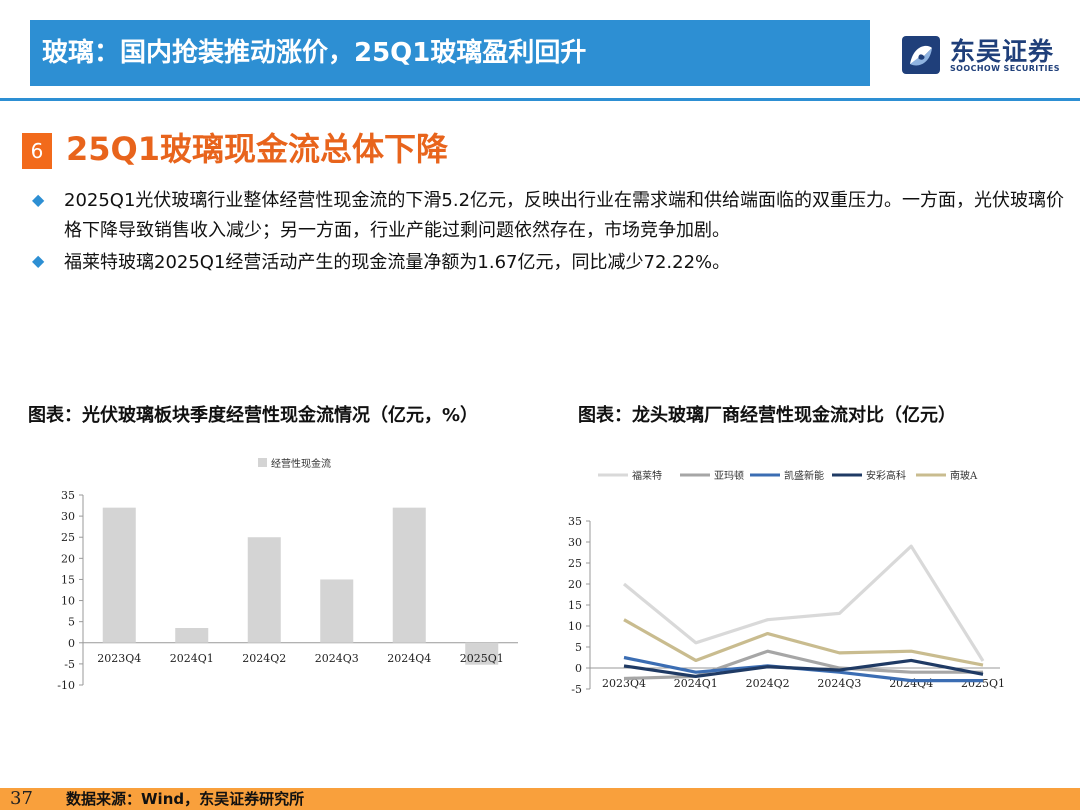 Image resolution: width=1080 pixels, height=810 pixels. What do you see at coordinates (647, 475) in the screenshot?
I see `legend-label: 福莱特` at bounding box center [647, 475].